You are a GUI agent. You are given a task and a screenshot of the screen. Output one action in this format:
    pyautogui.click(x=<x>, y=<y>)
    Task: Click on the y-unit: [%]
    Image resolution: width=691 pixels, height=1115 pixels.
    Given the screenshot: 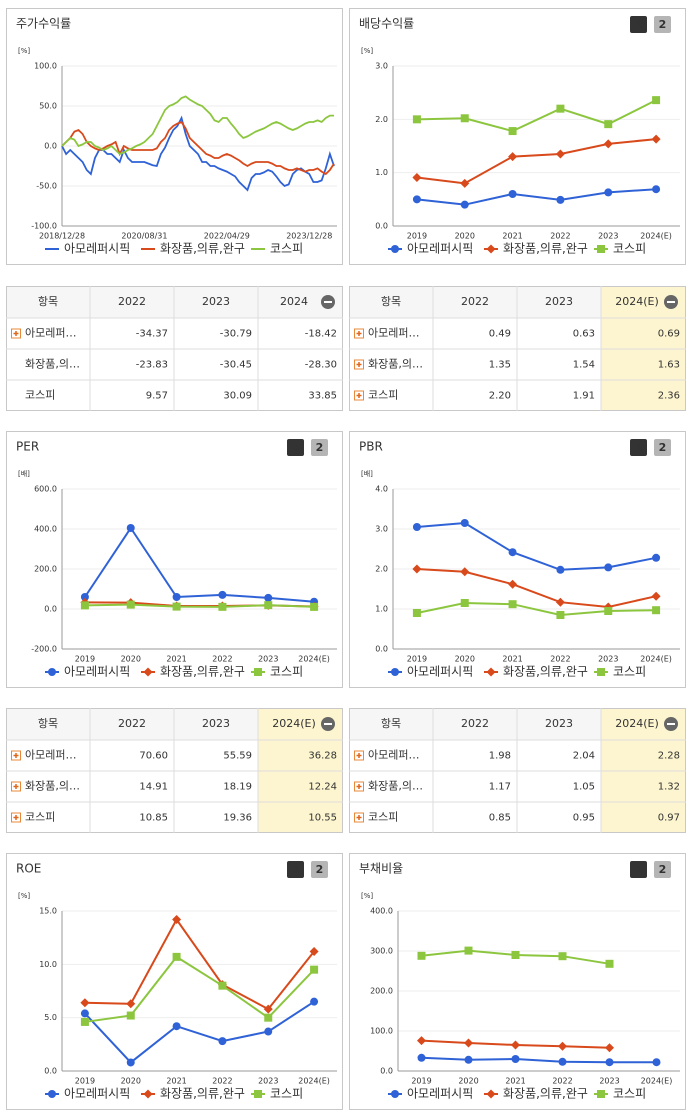 What is the action you would take?
    pyautogui.click(x=367, y=896)
    